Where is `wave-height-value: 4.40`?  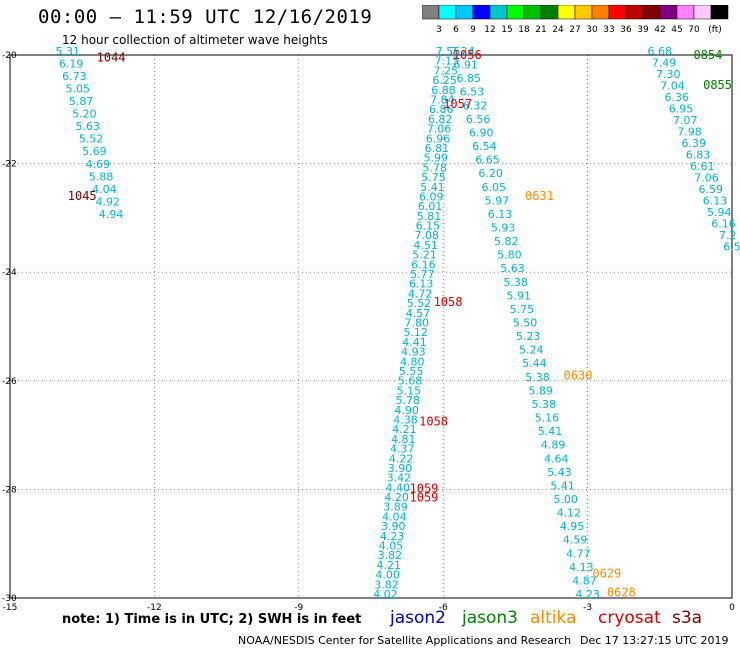
wave-height-value: 4.40 is located at coordinates (397, 487).